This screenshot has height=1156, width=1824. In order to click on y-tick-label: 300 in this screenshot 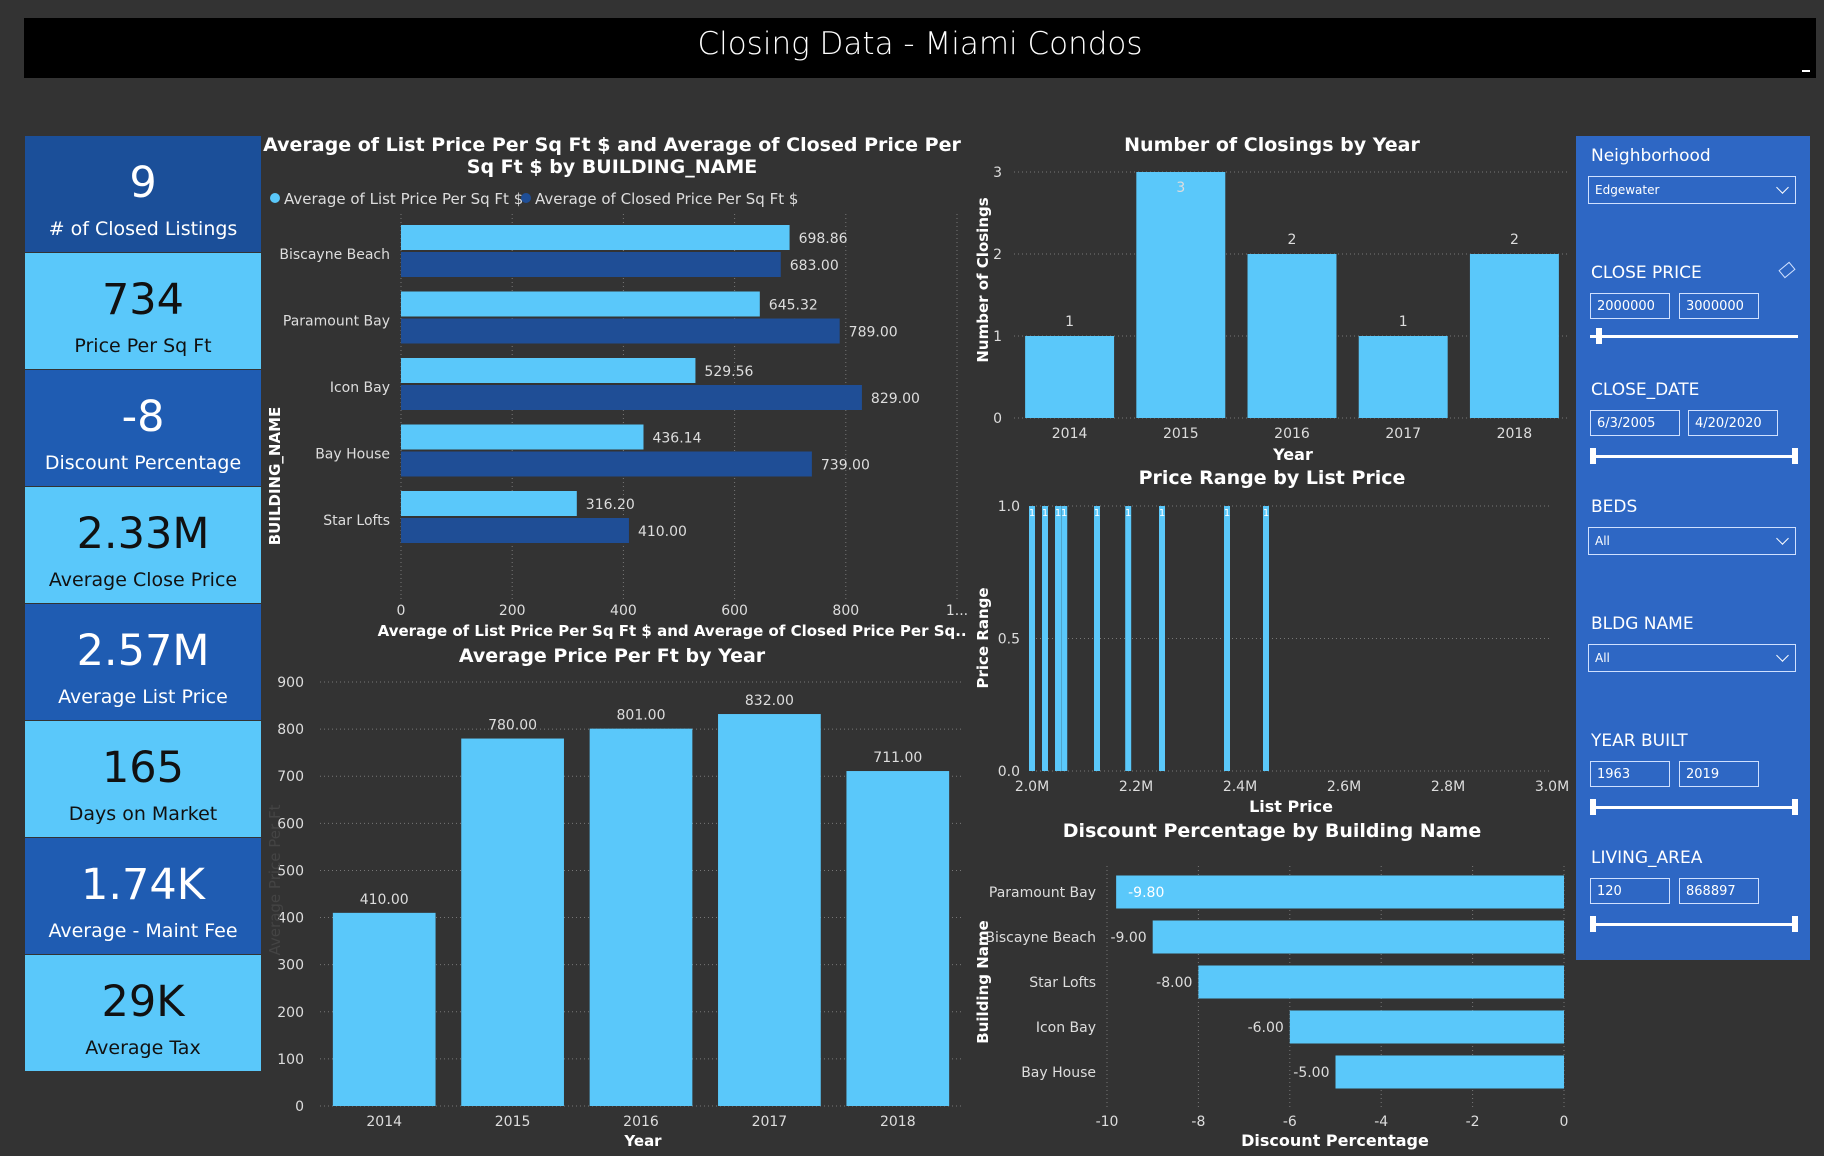, I will do `click(290, 966)`.